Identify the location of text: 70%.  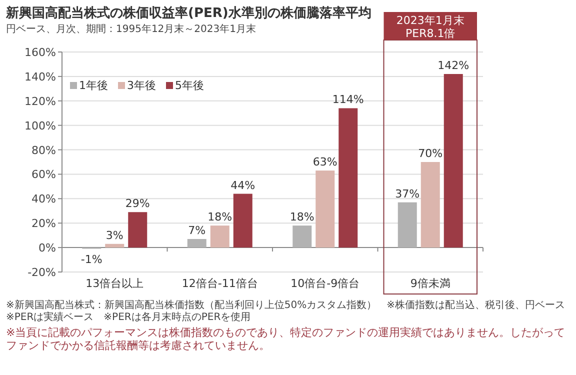
(430, 153).